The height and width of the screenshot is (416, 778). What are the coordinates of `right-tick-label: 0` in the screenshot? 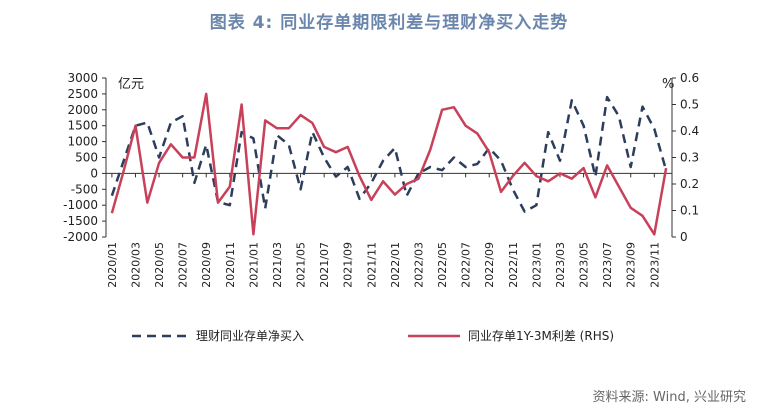 It's located at (684, 237).